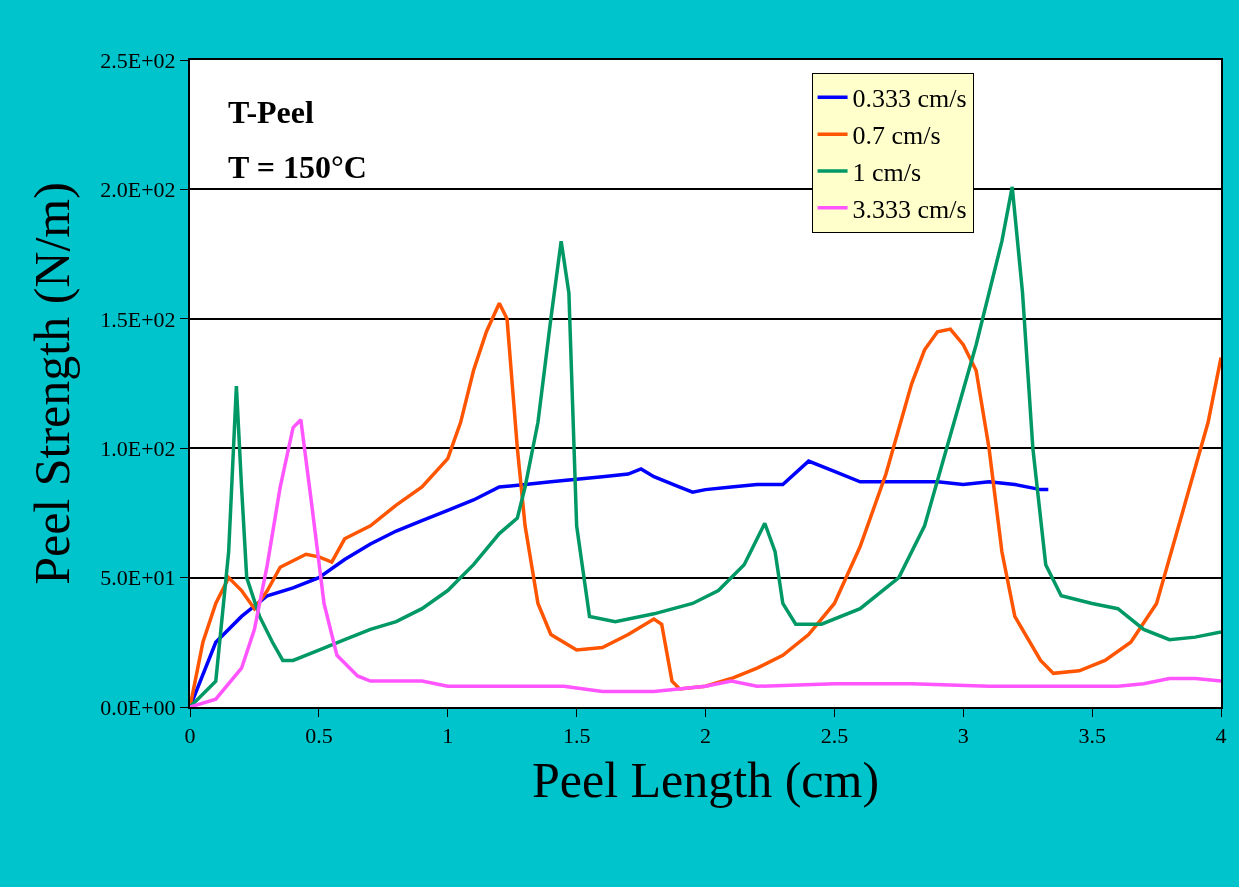 The image size is (1239, 887). I want to click on x-tick-label: 1, so click(448, 736).